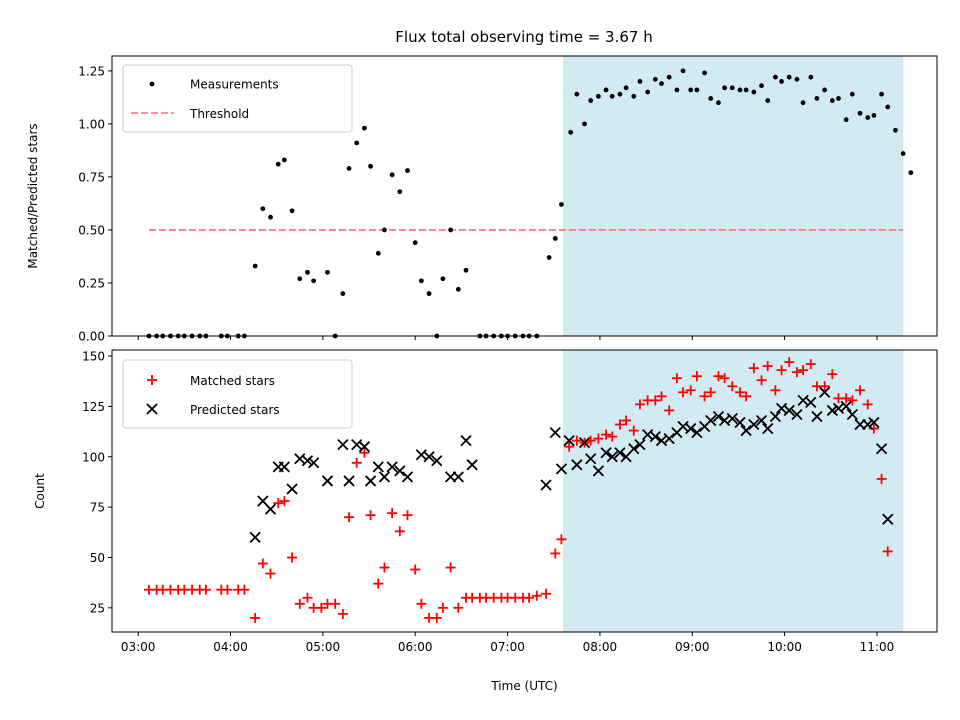 This screenshot has width=960, height=720. Describe the element at coordinates (97, 482) in the screenshot. I see `bottom-y-ticks: 25 50 75 100 125 150` at that location.